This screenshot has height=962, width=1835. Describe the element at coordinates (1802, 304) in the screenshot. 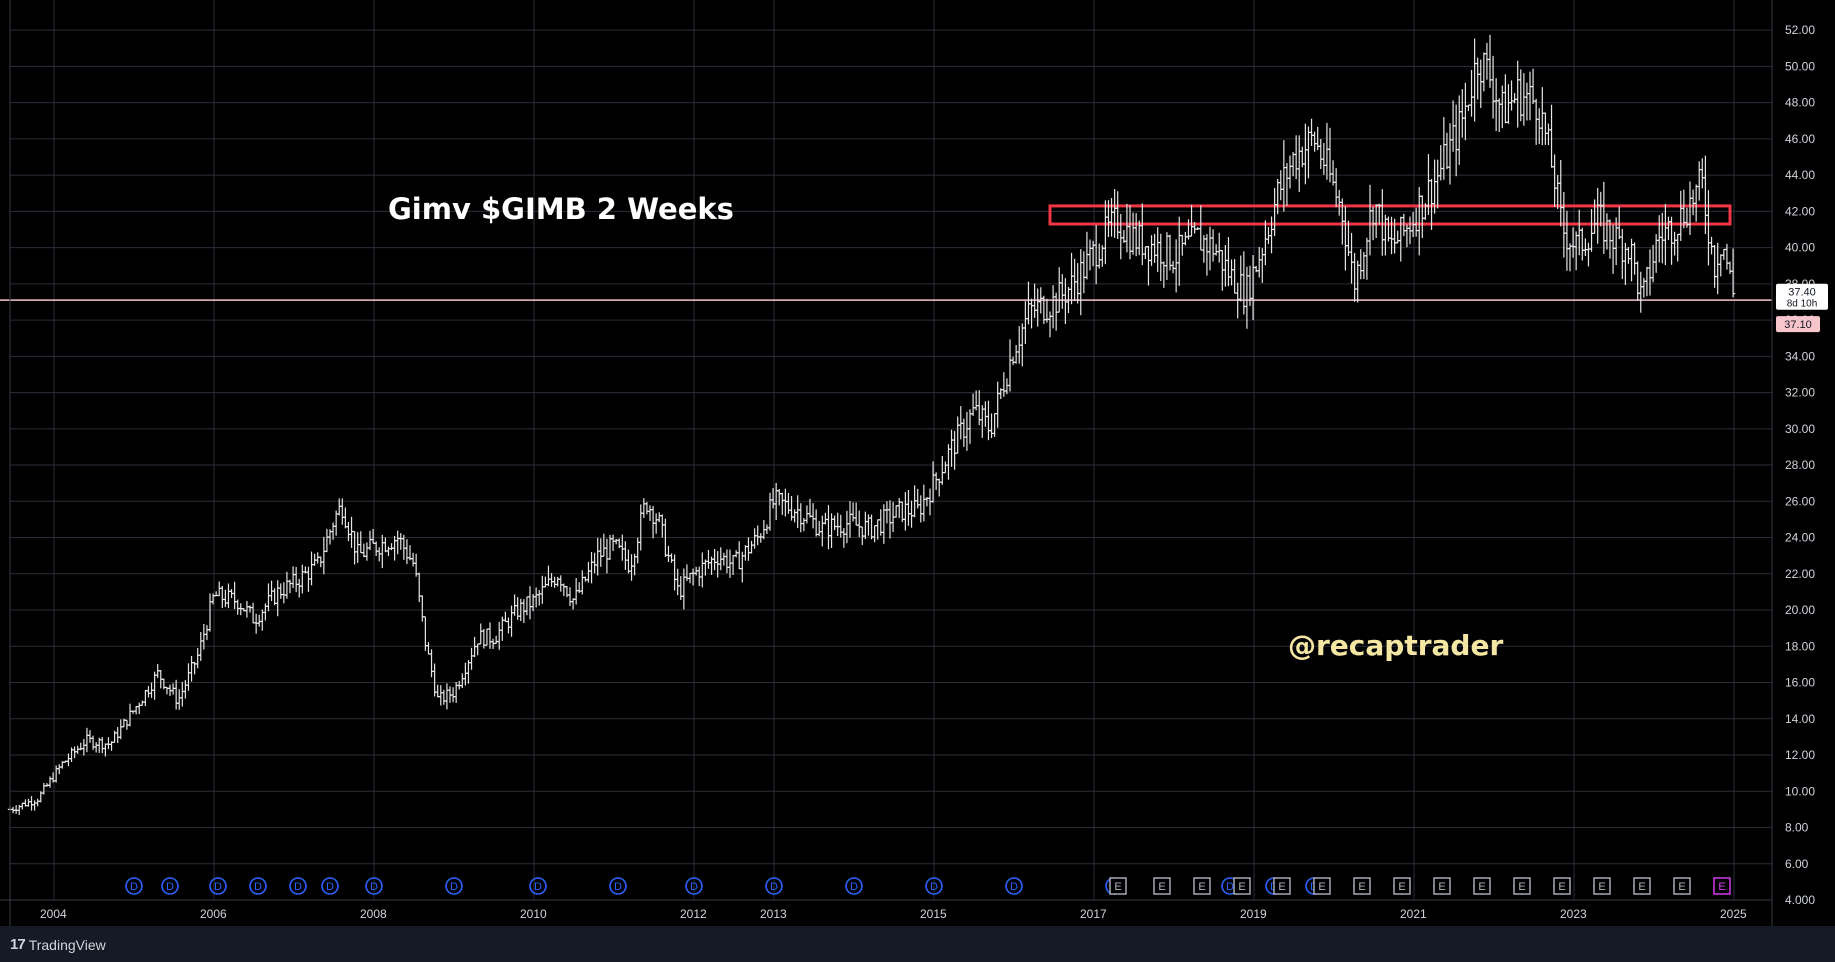

I see `bar-countdown: 8d 10h` at that location.